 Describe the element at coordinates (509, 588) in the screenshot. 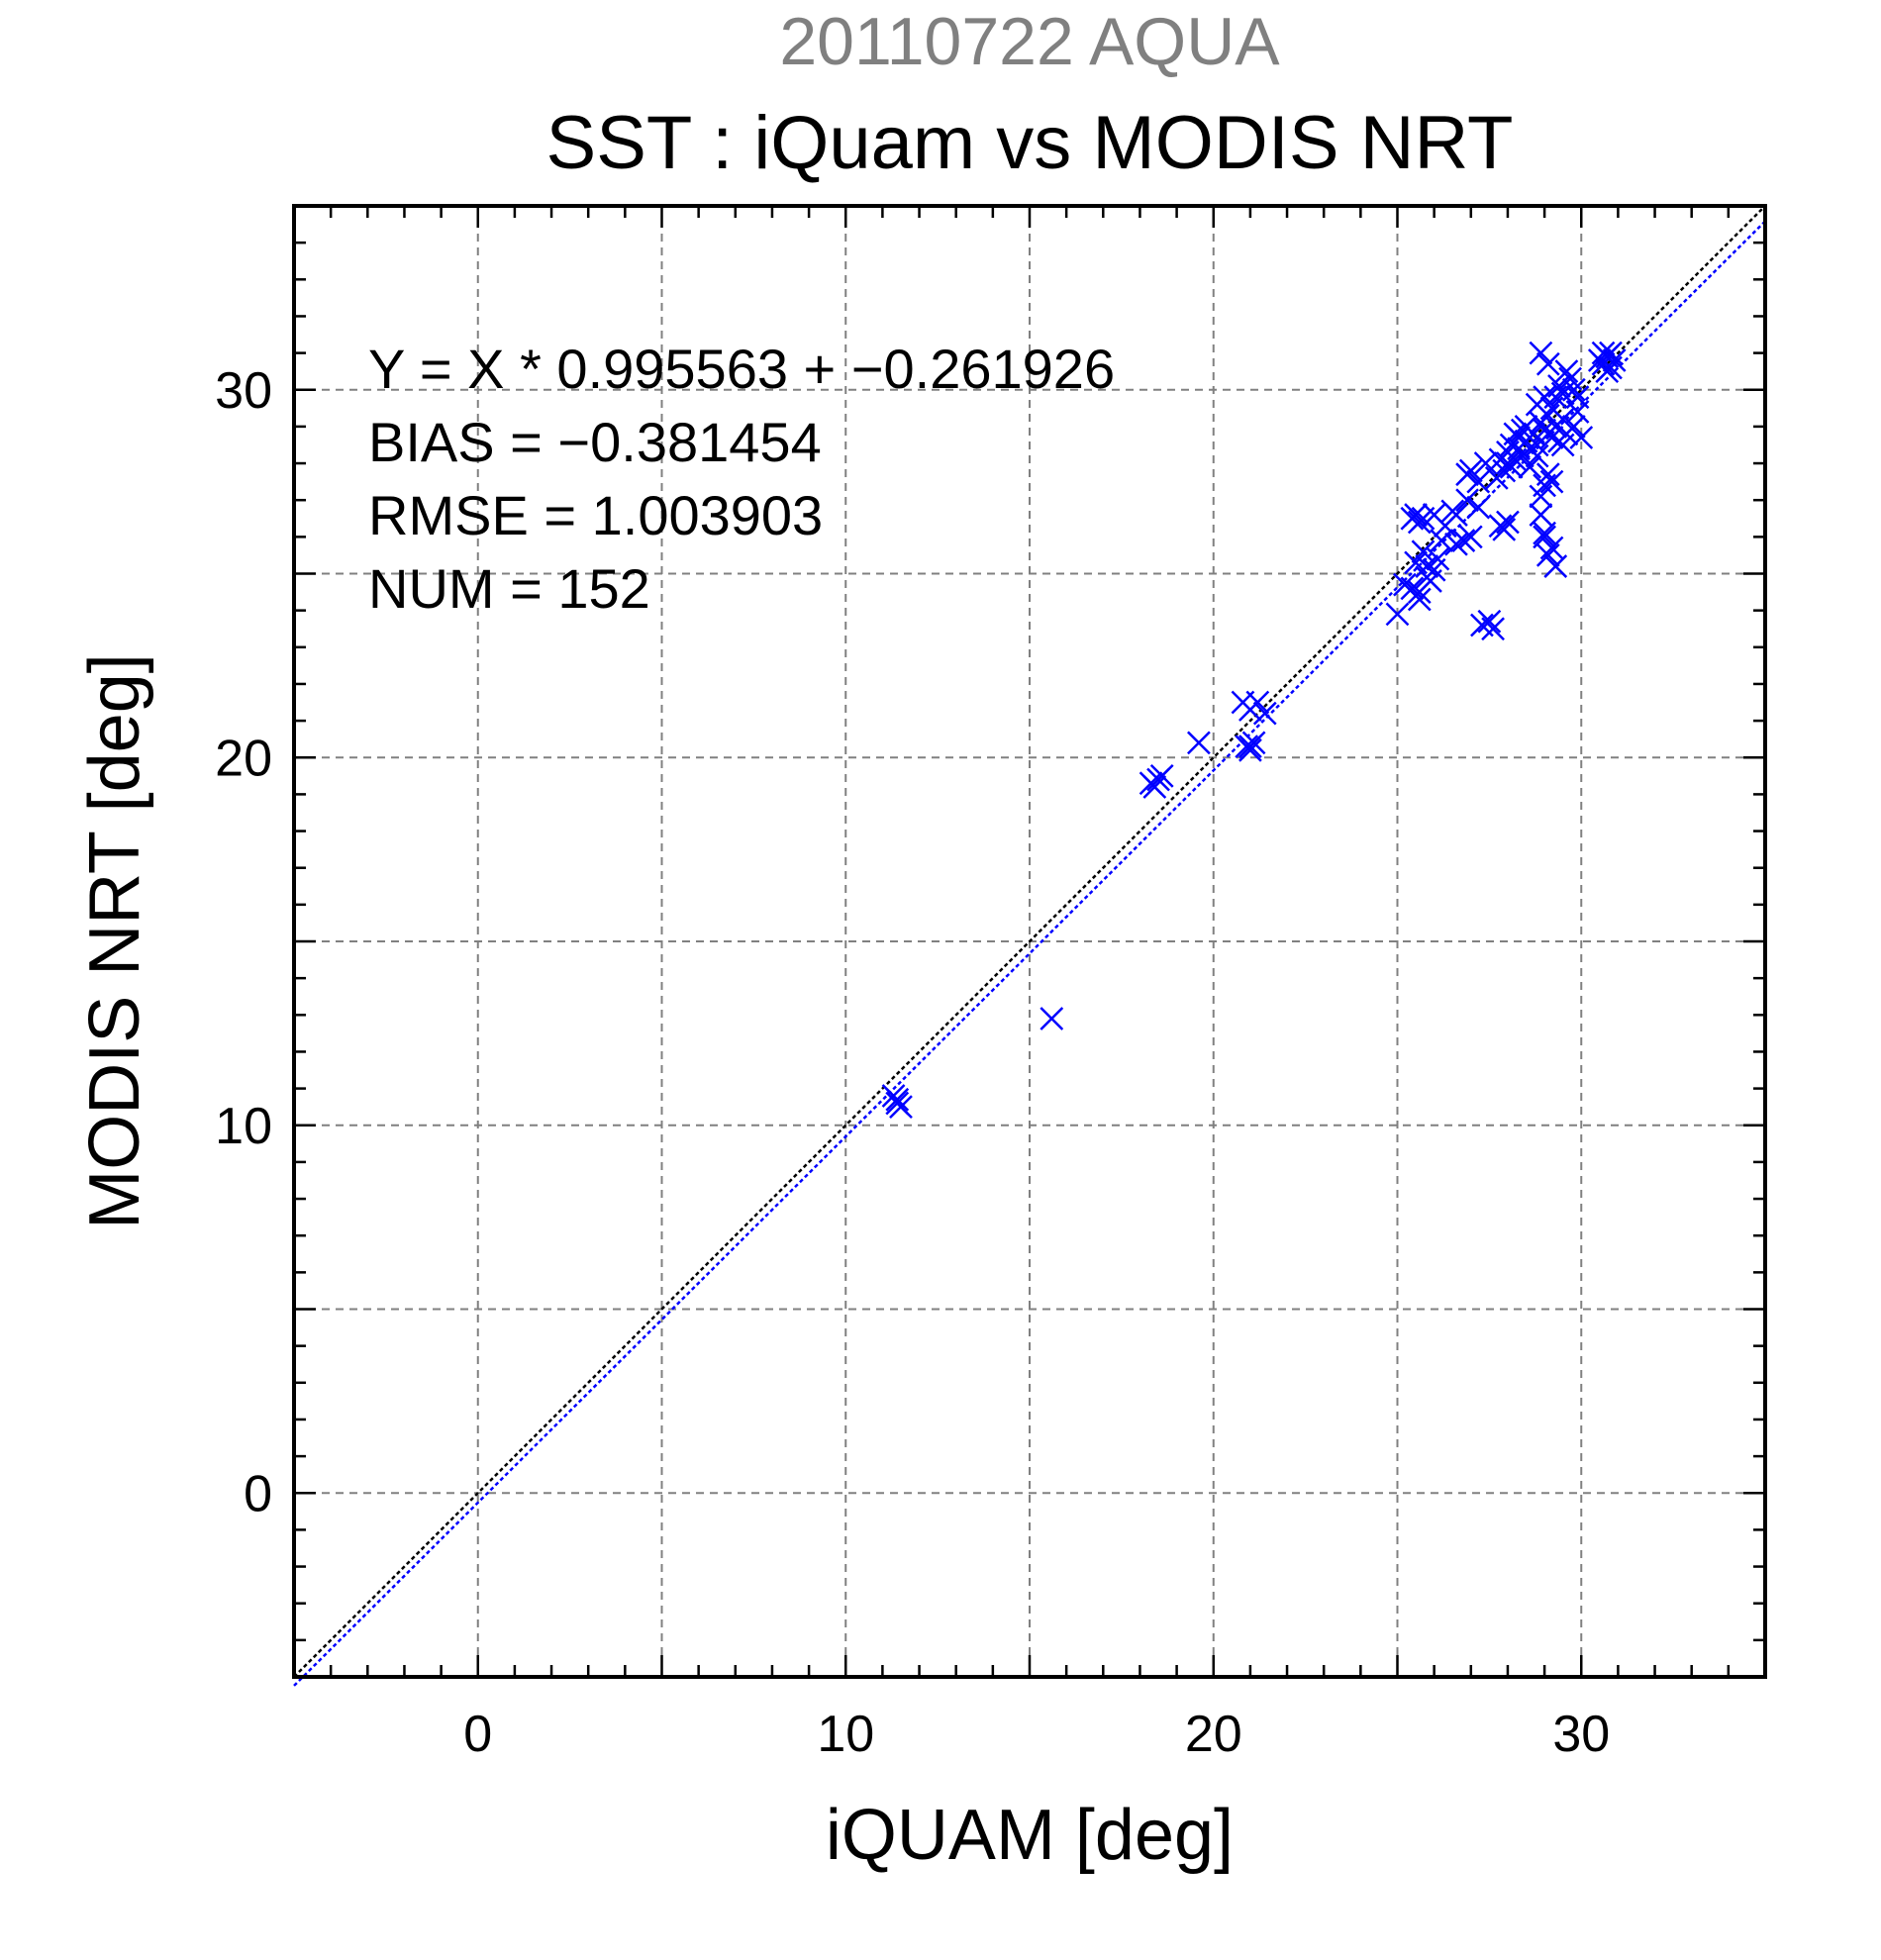

I see `stat-line: NUM = 152` at that location.